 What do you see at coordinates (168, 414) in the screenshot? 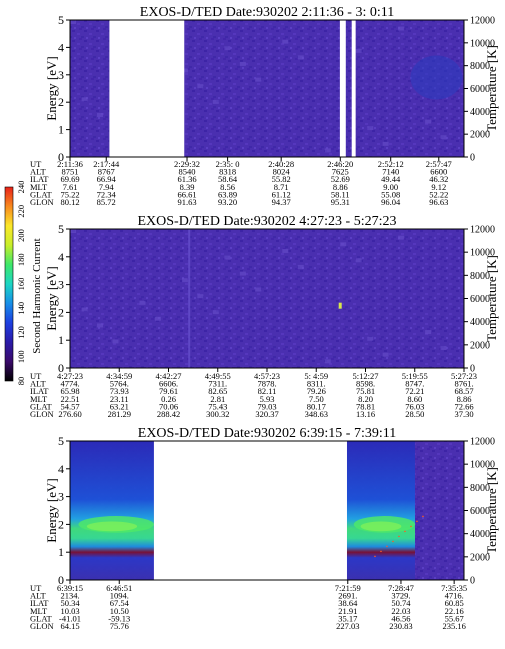
I see `readout-value: 288.42` at bounding box center [168, 414].